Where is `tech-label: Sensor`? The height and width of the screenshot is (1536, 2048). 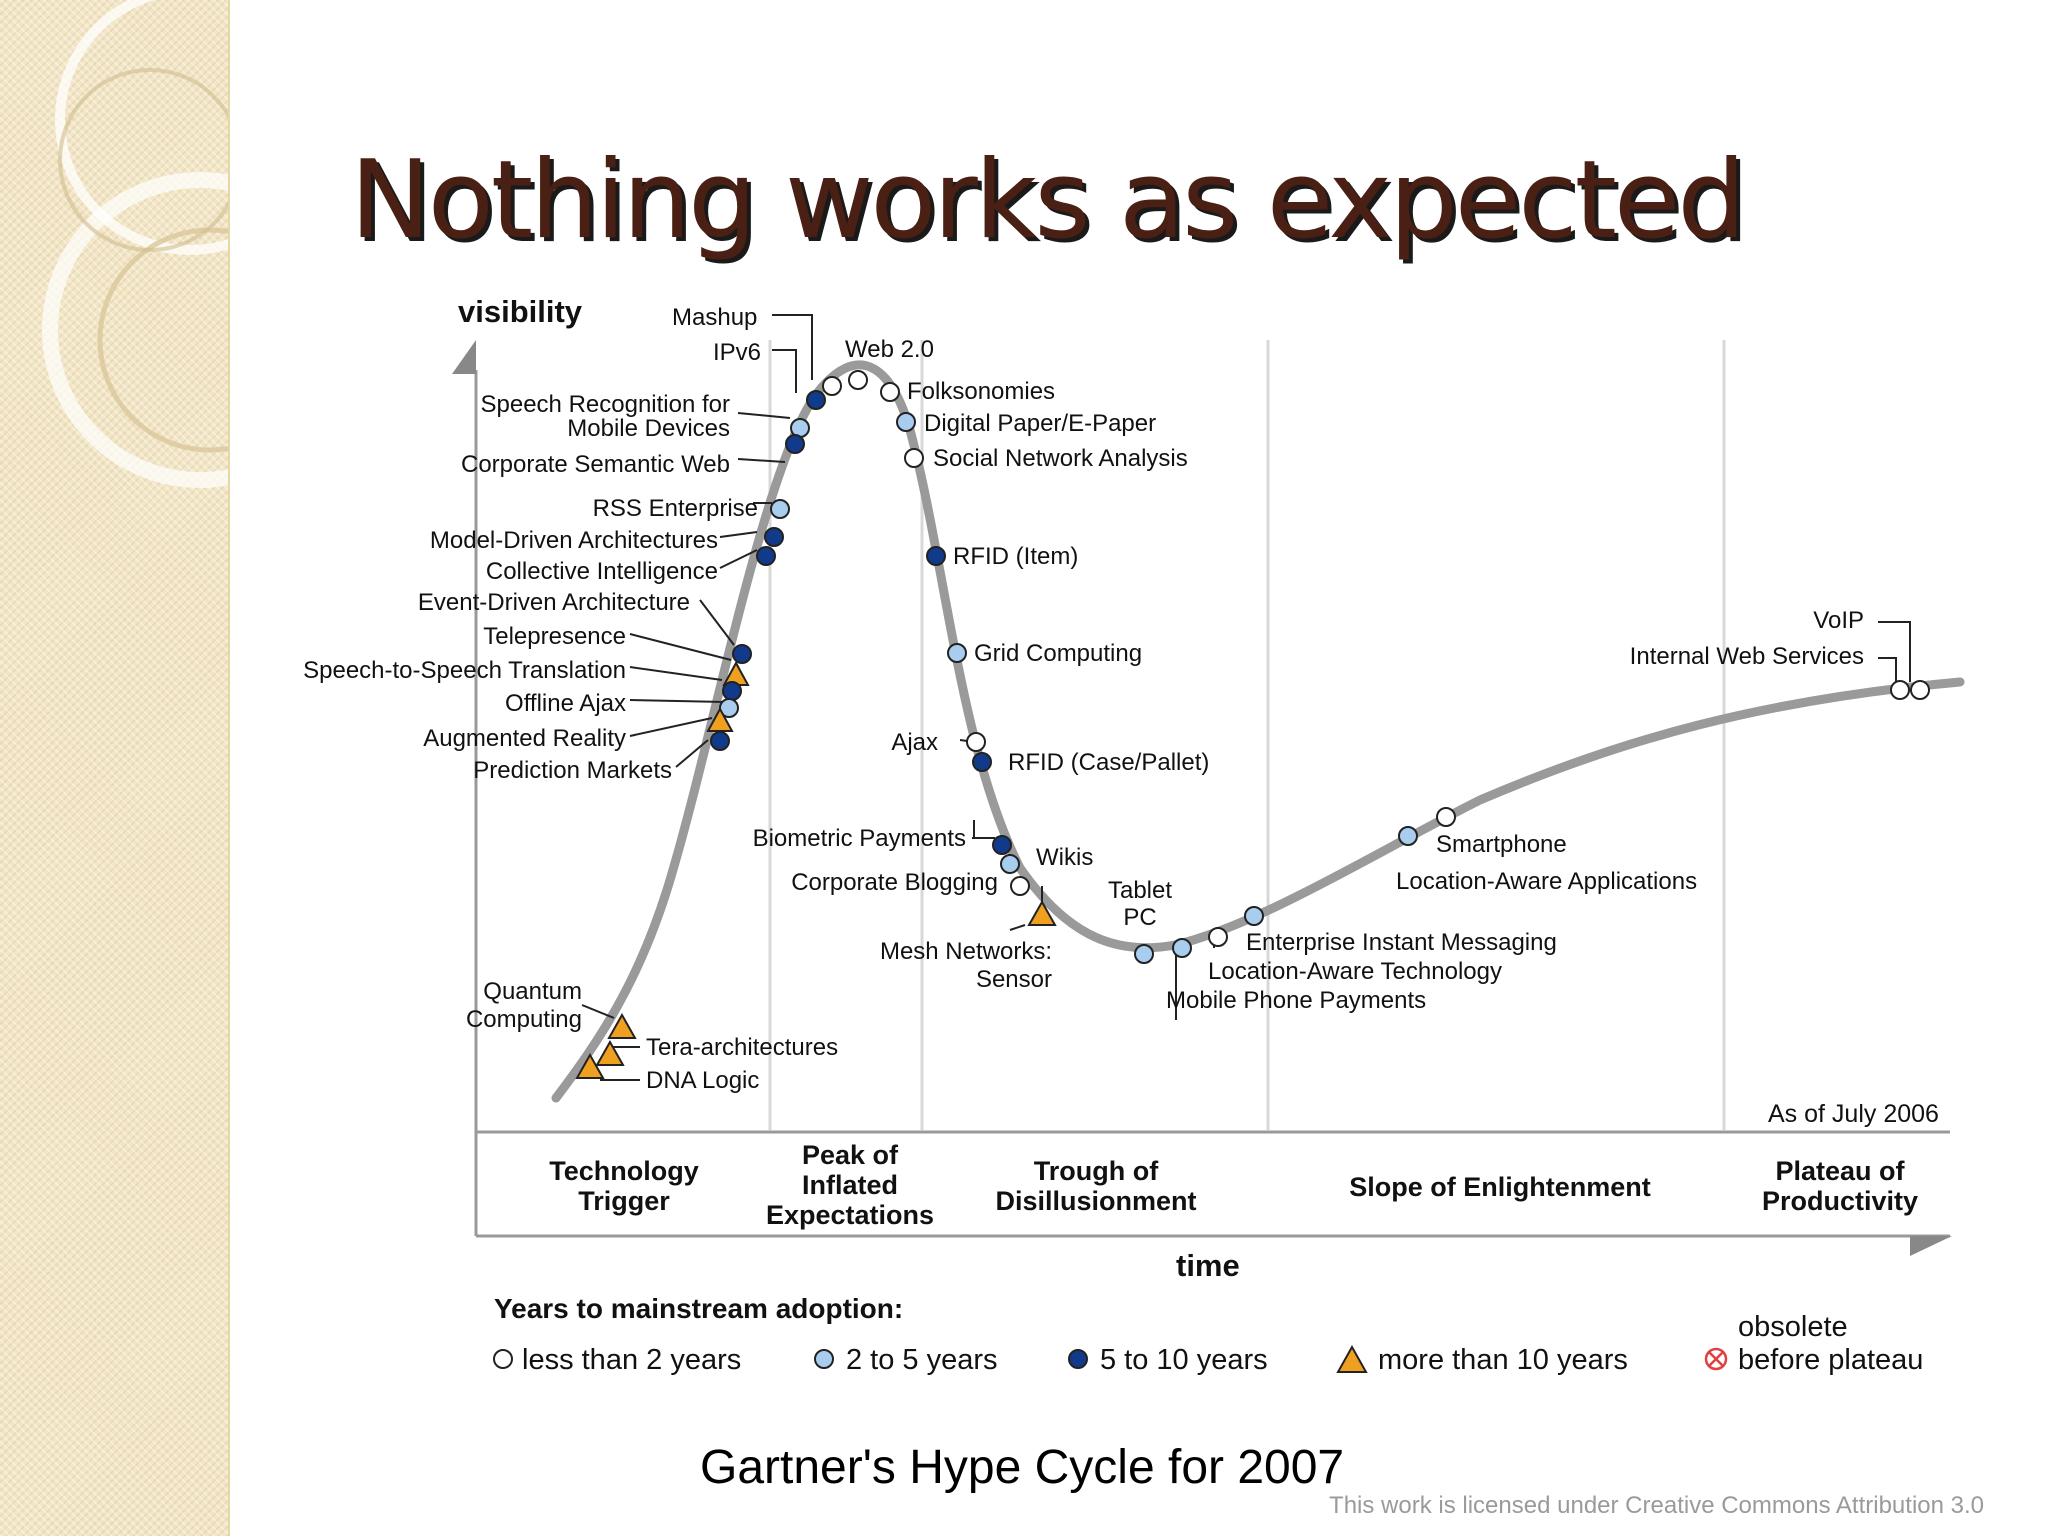
tech-label: Sensor is located at coordinates (1014, 979).